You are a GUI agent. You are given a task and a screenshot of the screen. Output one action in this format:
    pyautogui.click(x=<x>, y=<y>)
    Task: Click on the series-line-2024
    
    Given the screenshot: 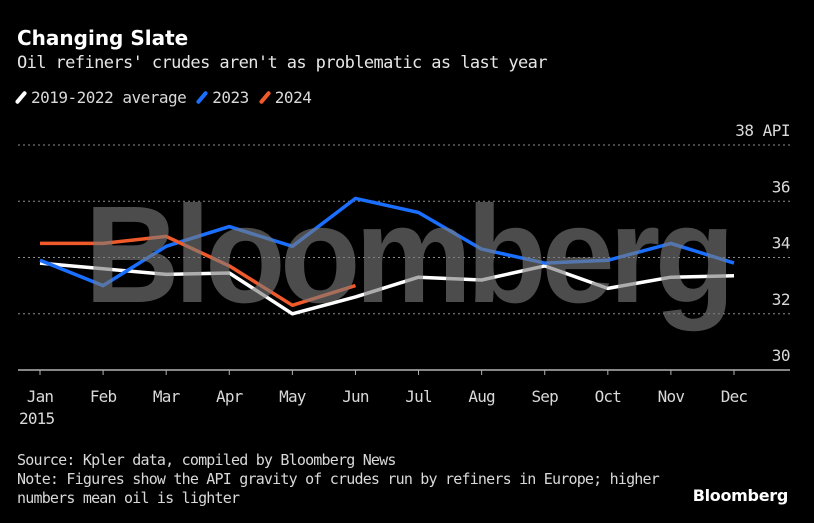 What is the action you would take?
    pyautogui.click(x=198, y=271)
    